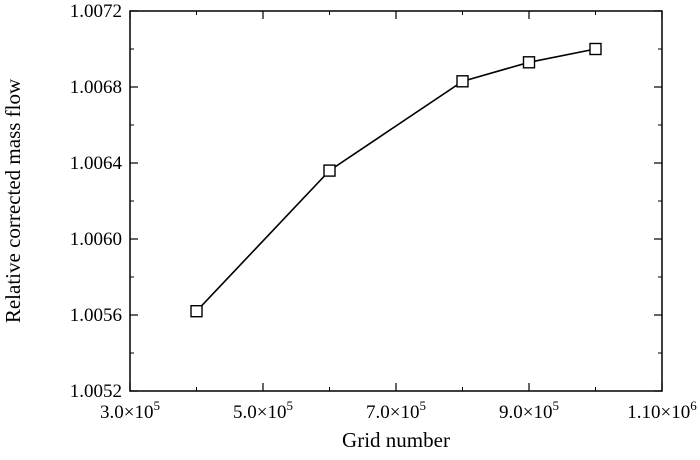 The height and width of the screenshot is (460, 700). I want to click on x-tick-label: 9.0×10⁵, so click(529, 410).